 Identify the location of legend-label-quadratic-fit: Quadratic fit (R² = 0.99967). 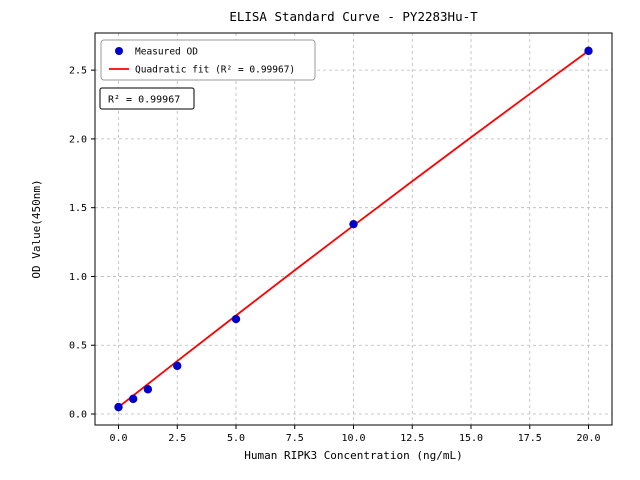
(215, 70).